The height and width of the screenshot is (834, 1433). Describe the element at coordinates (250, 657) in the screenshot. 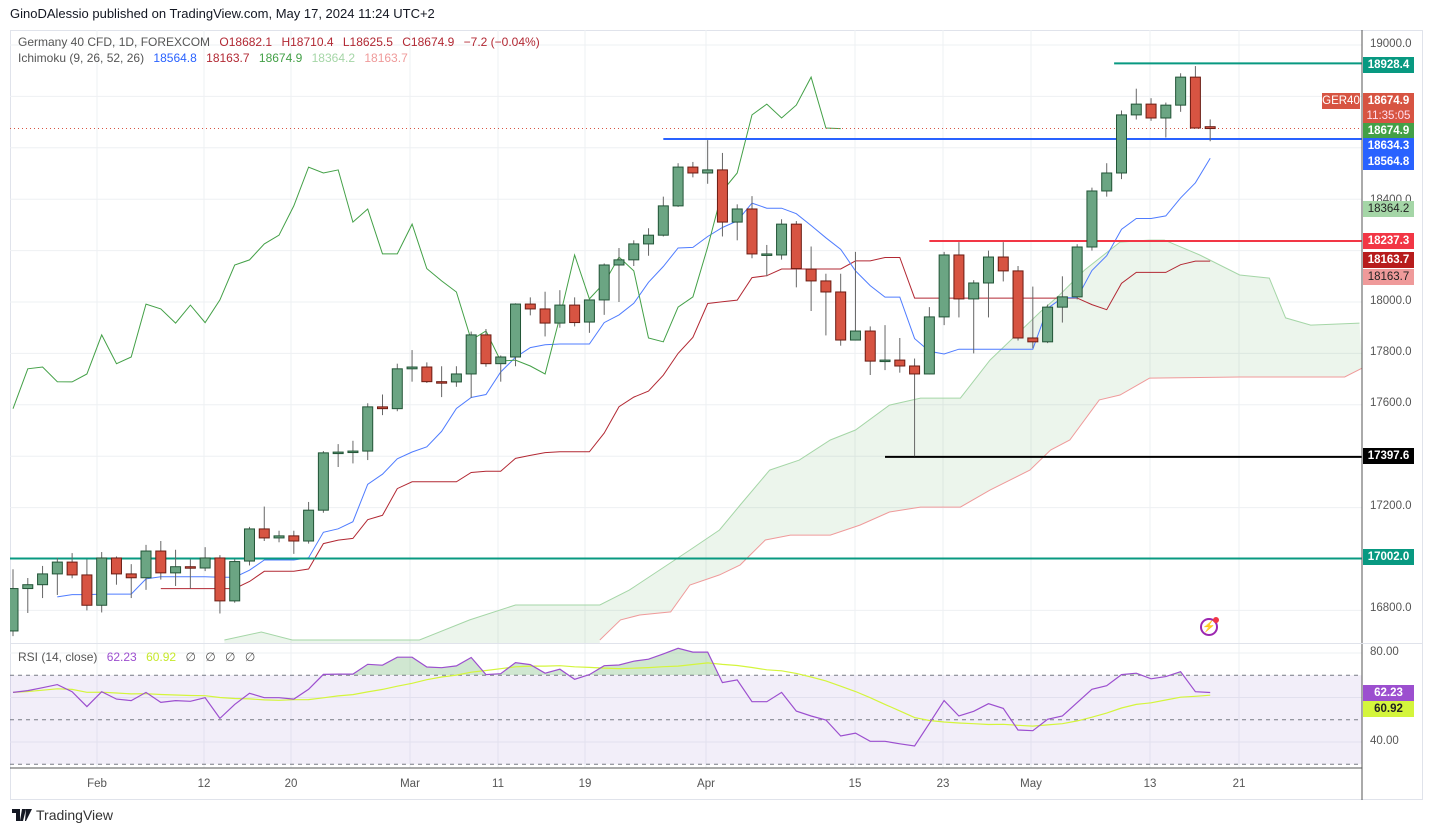

I see `rsi-na-4: ∅` at that location.